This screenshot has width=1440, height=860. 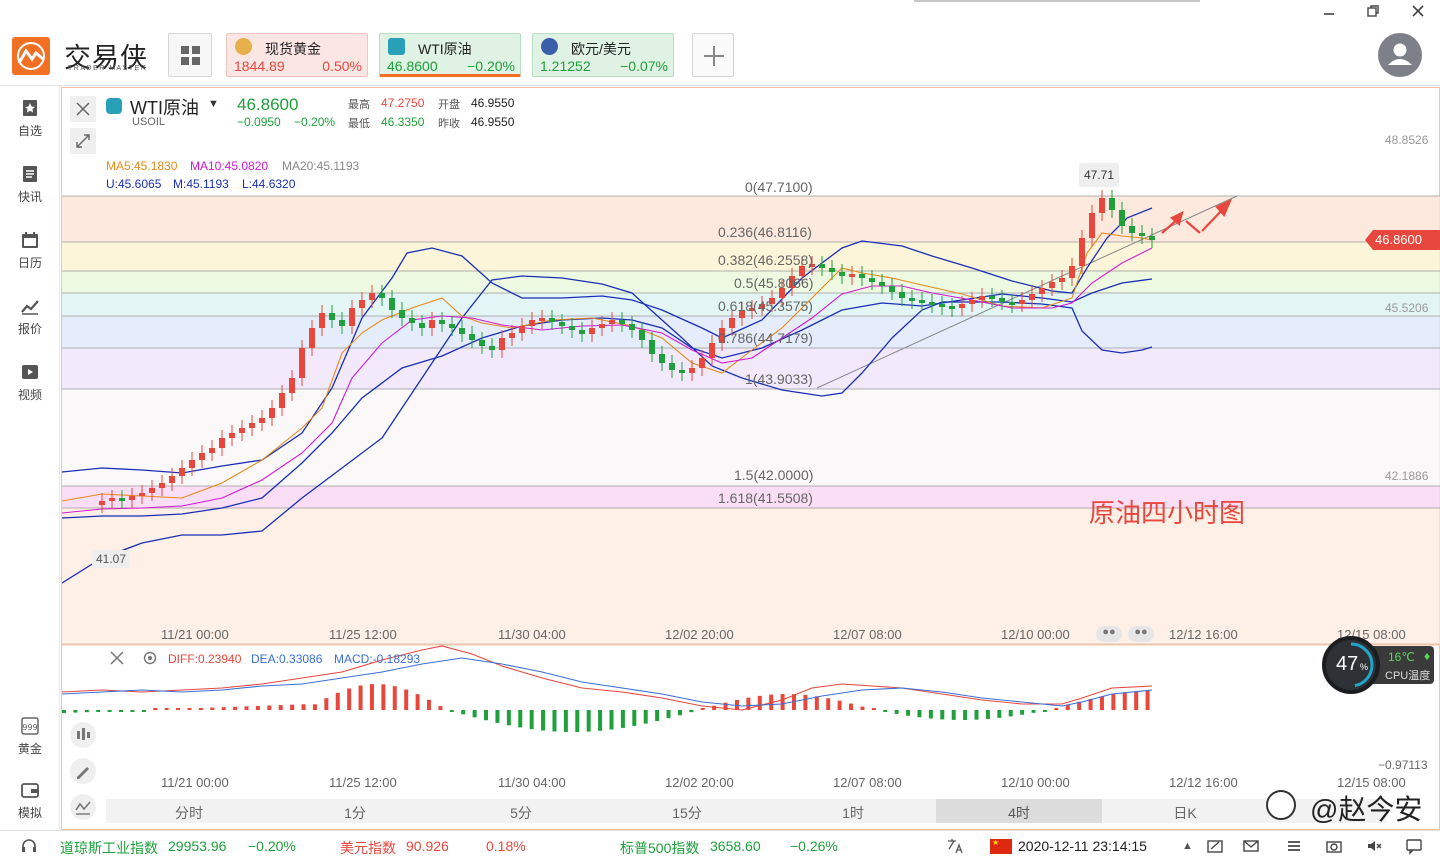 I want to click on ticker-name: 道琼斯工业指数, so click(x=109, y=848).